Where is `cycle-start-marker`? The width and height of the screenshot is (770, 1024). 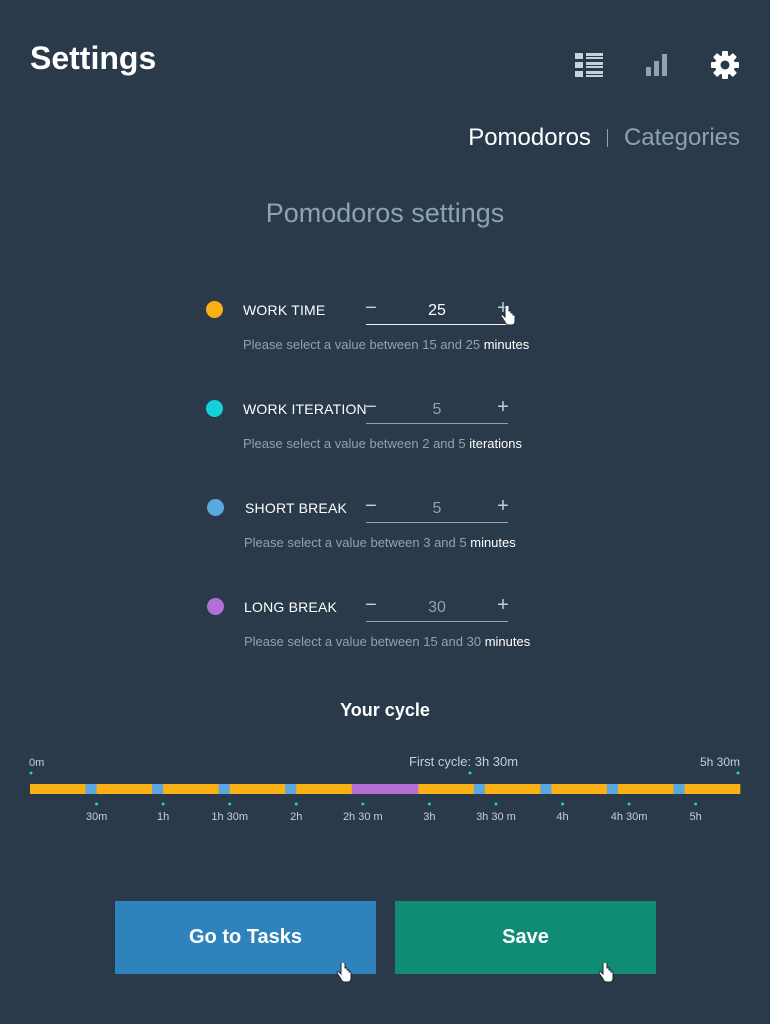 cycle-start-marker is located at coordinates (31, 773).